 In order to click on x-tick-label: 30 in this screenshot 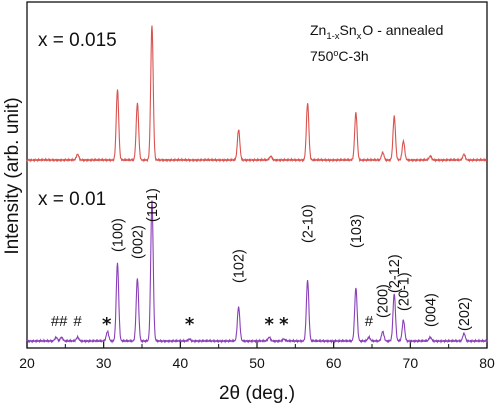, I will do `click(104, 363)`.